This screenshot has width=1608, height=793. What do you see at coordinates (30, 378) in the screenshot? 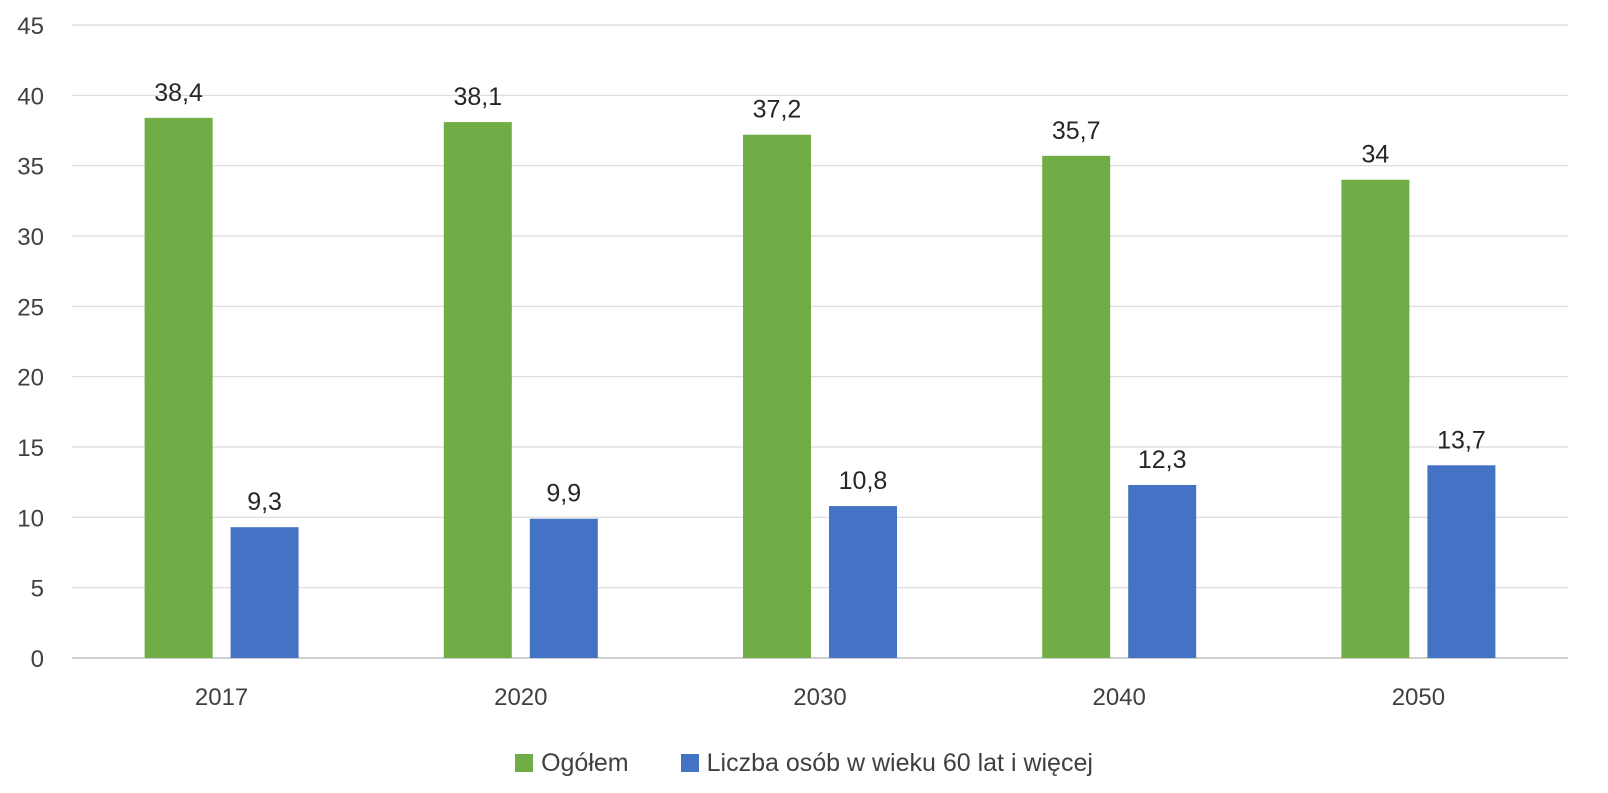
I see `y-tick-label: 20` at bounding box center [30, 378].